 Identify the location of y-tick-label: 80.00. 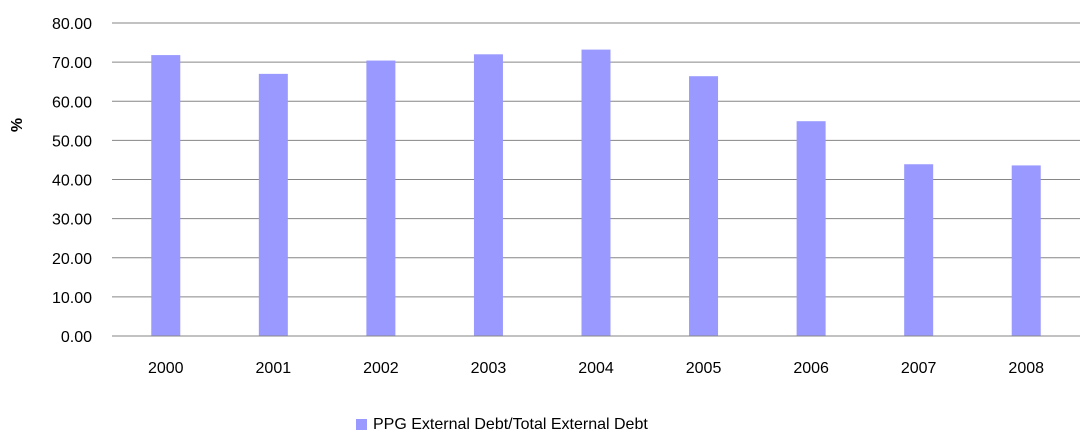
(72, 24).